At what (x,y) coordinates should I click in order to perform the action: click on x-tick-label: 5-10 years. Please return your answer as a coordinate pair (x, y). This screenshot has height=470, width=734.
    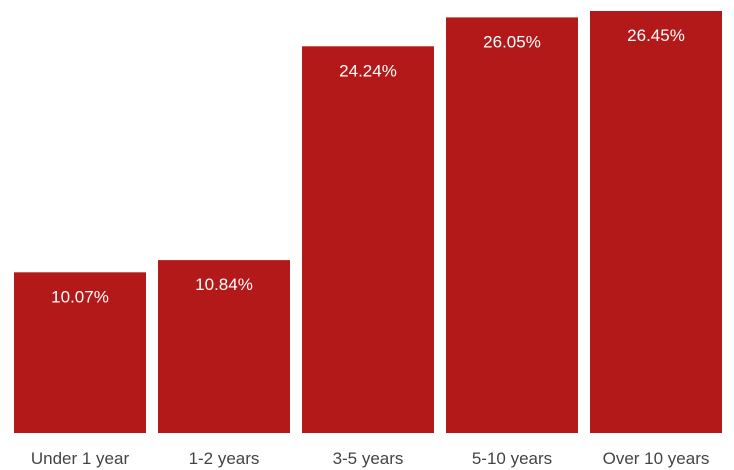
    Looking at the image, I should click on (512, 458).